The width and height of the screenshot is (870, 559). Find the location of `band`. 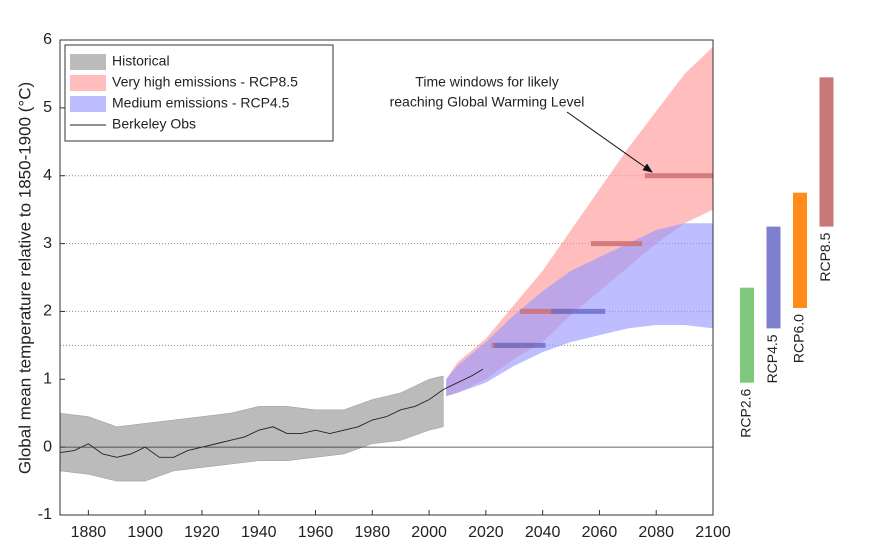

band is located at coordinates (251, 428).